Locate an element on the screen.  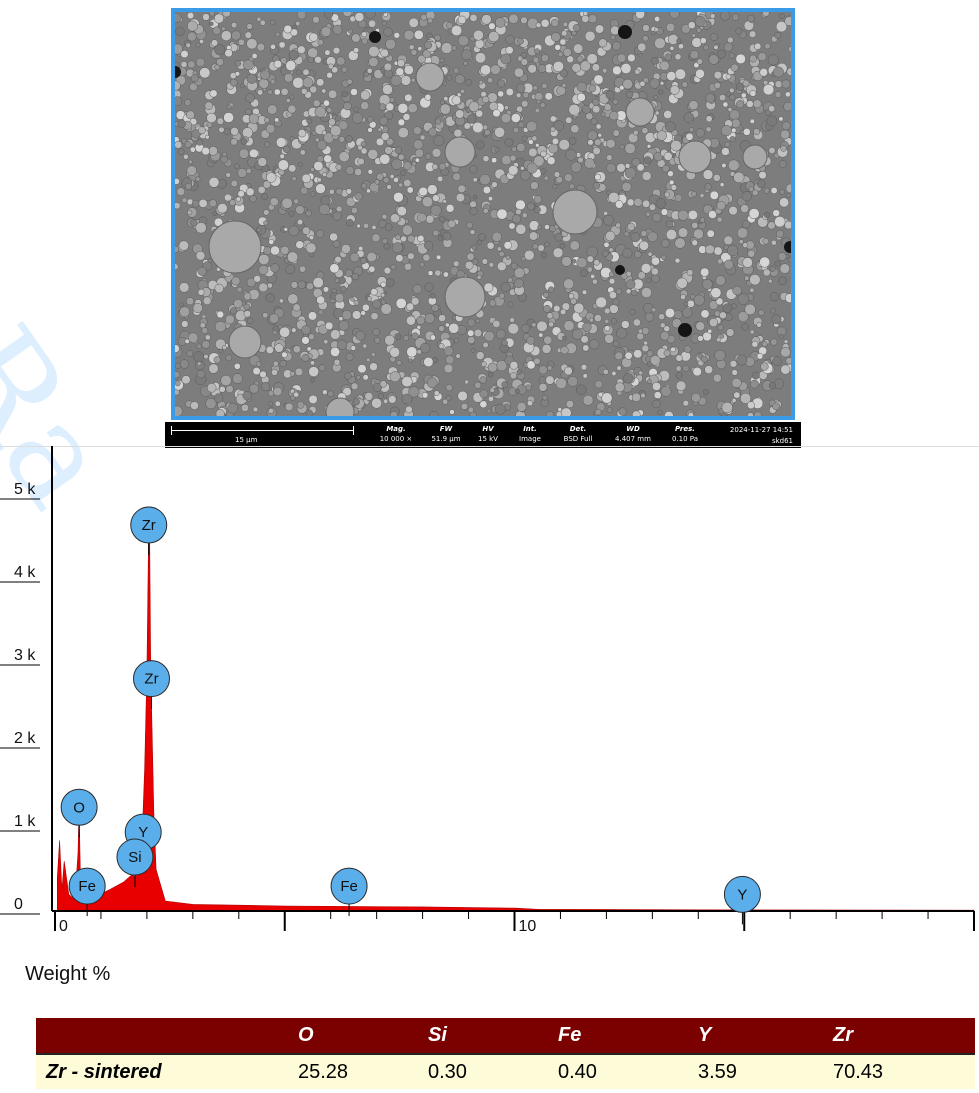
y-tick-label: 3 k is located at coordinates (25, 655).